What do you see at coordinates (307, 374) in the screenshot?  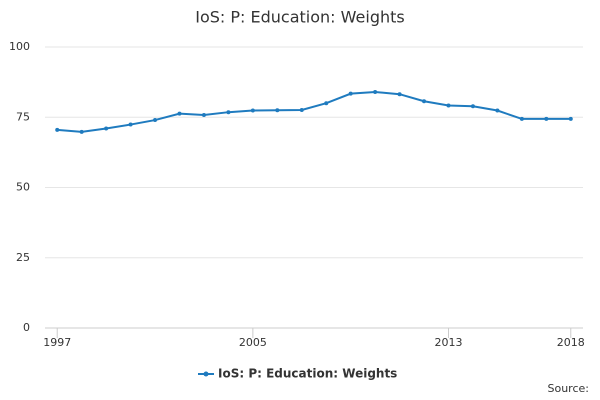 I see `legend-label: IoS: P: Education: Weights` at bounding box center [307, 374].